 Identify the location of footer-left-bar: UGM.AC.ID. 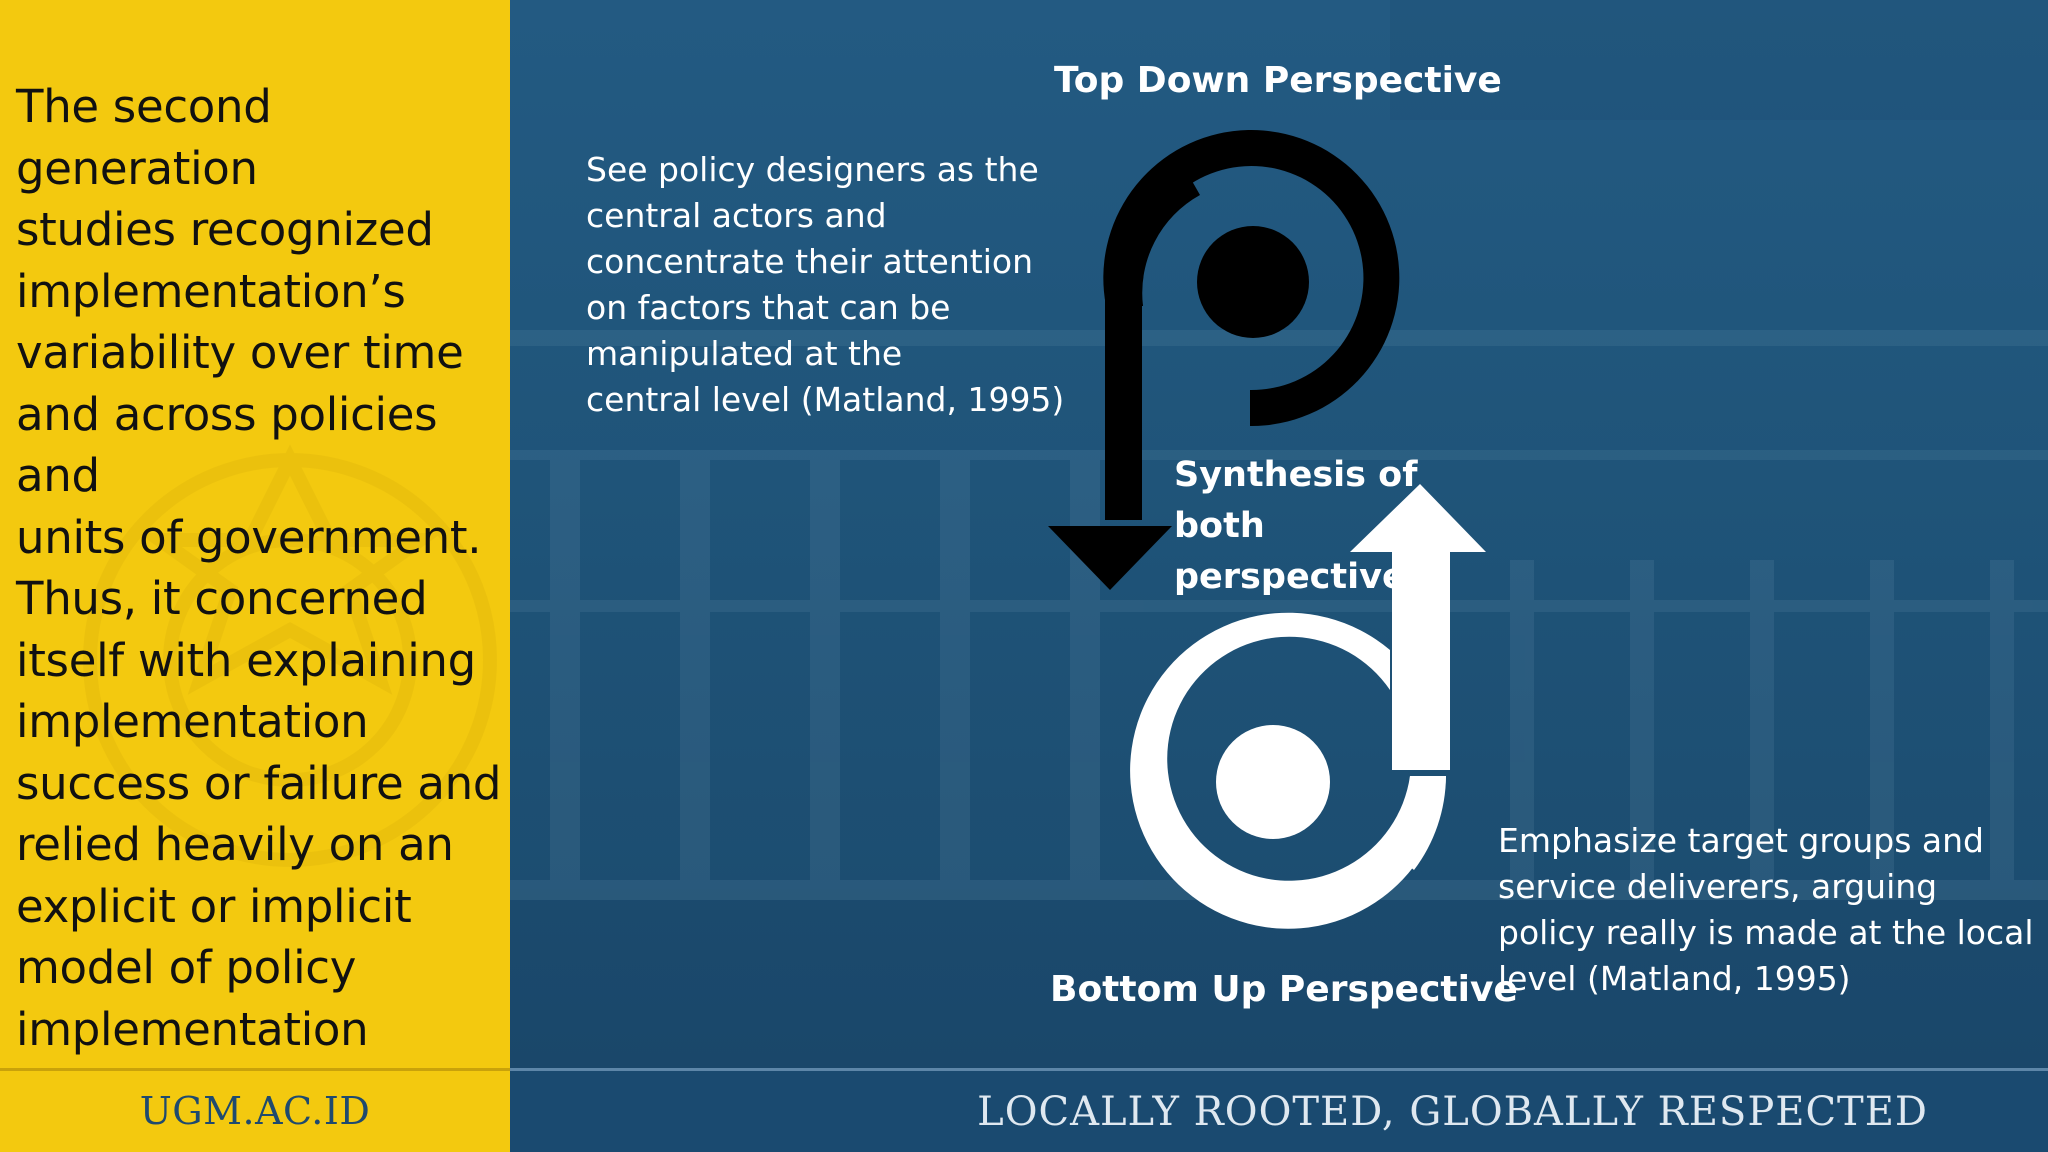
(255, 1110).